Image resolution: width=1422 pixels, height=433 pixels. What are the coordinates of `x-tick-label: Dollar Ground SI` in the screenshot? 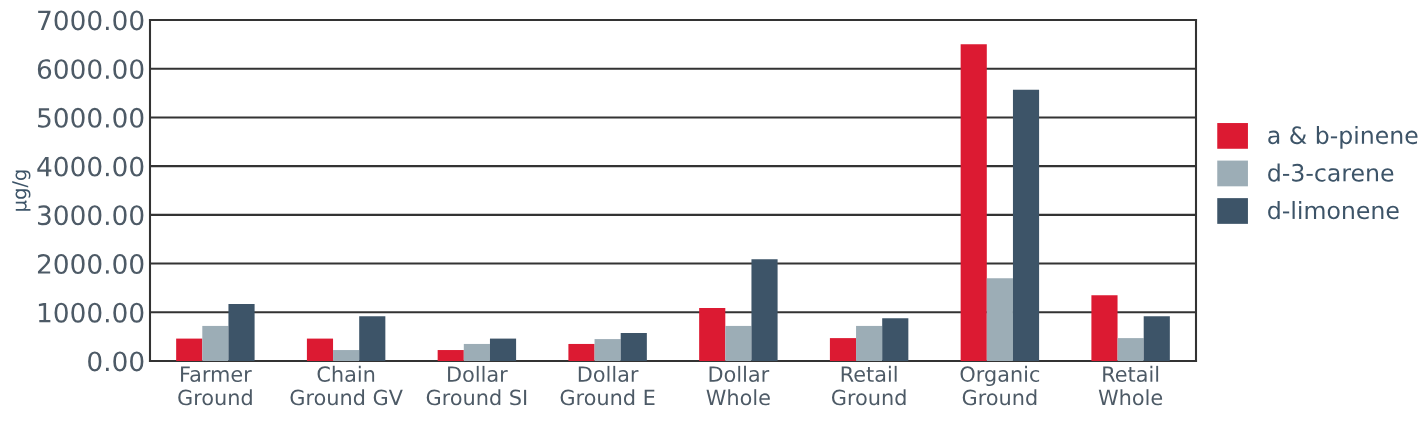 It's located at (476, 385).